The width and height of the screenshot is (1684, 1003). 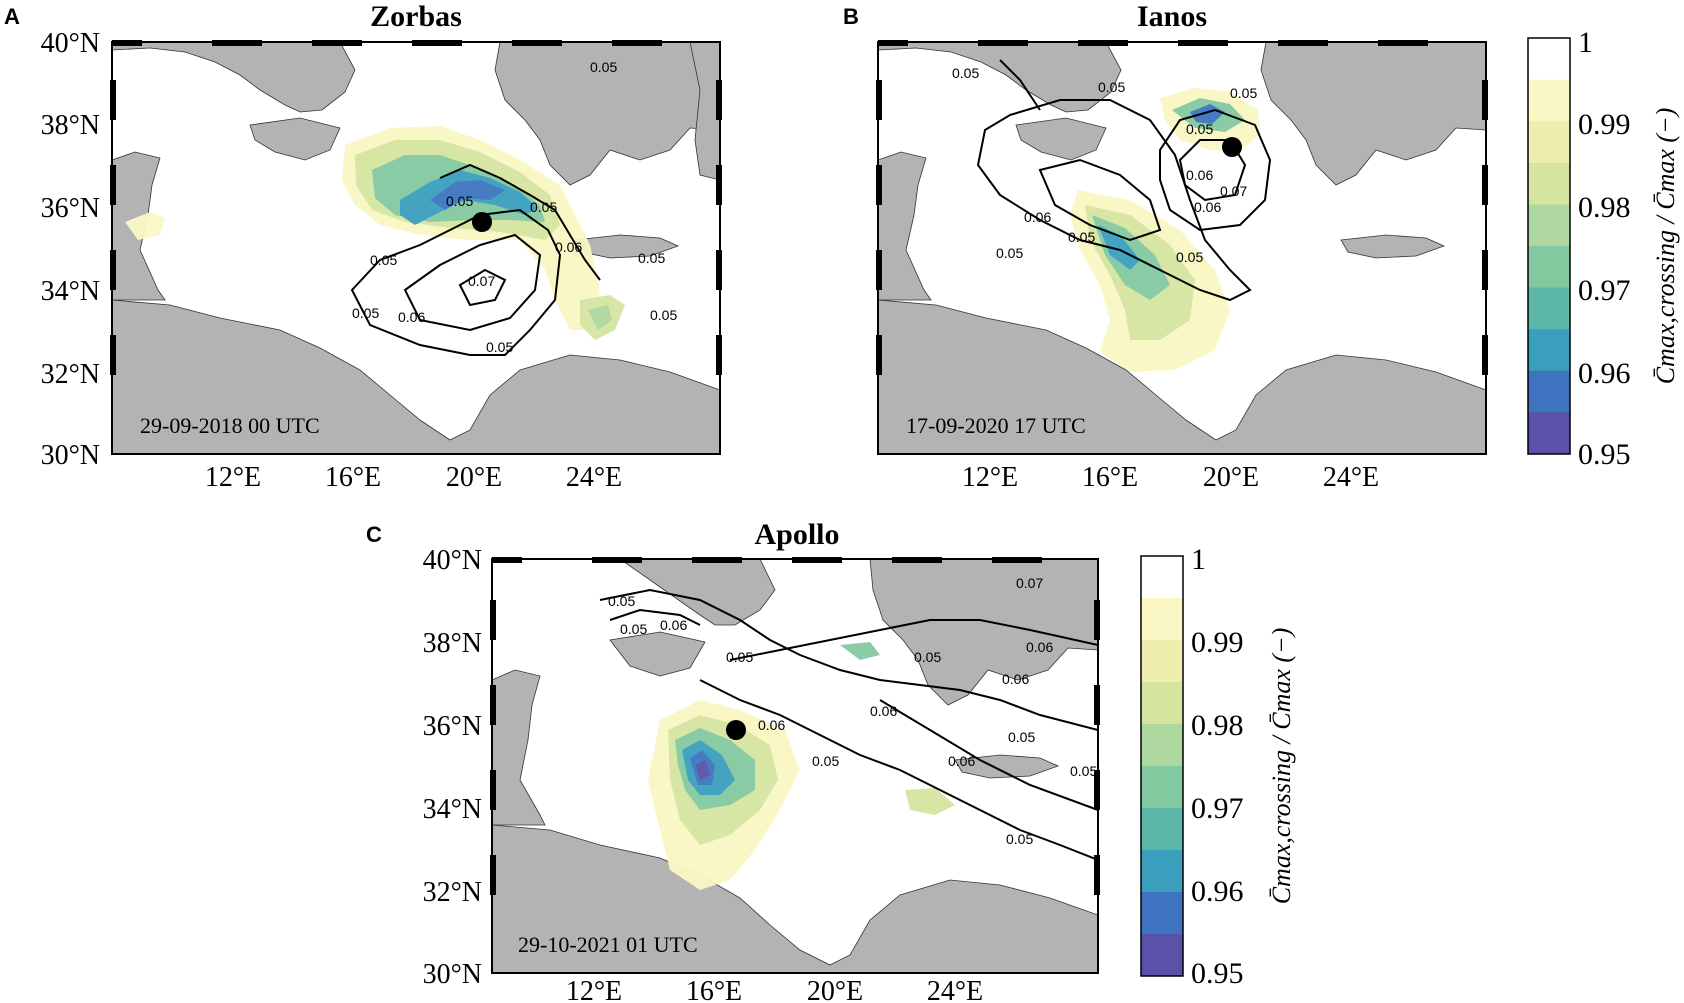 I want to click on colorbar-tick: 1, so click(x=1585, y=42).